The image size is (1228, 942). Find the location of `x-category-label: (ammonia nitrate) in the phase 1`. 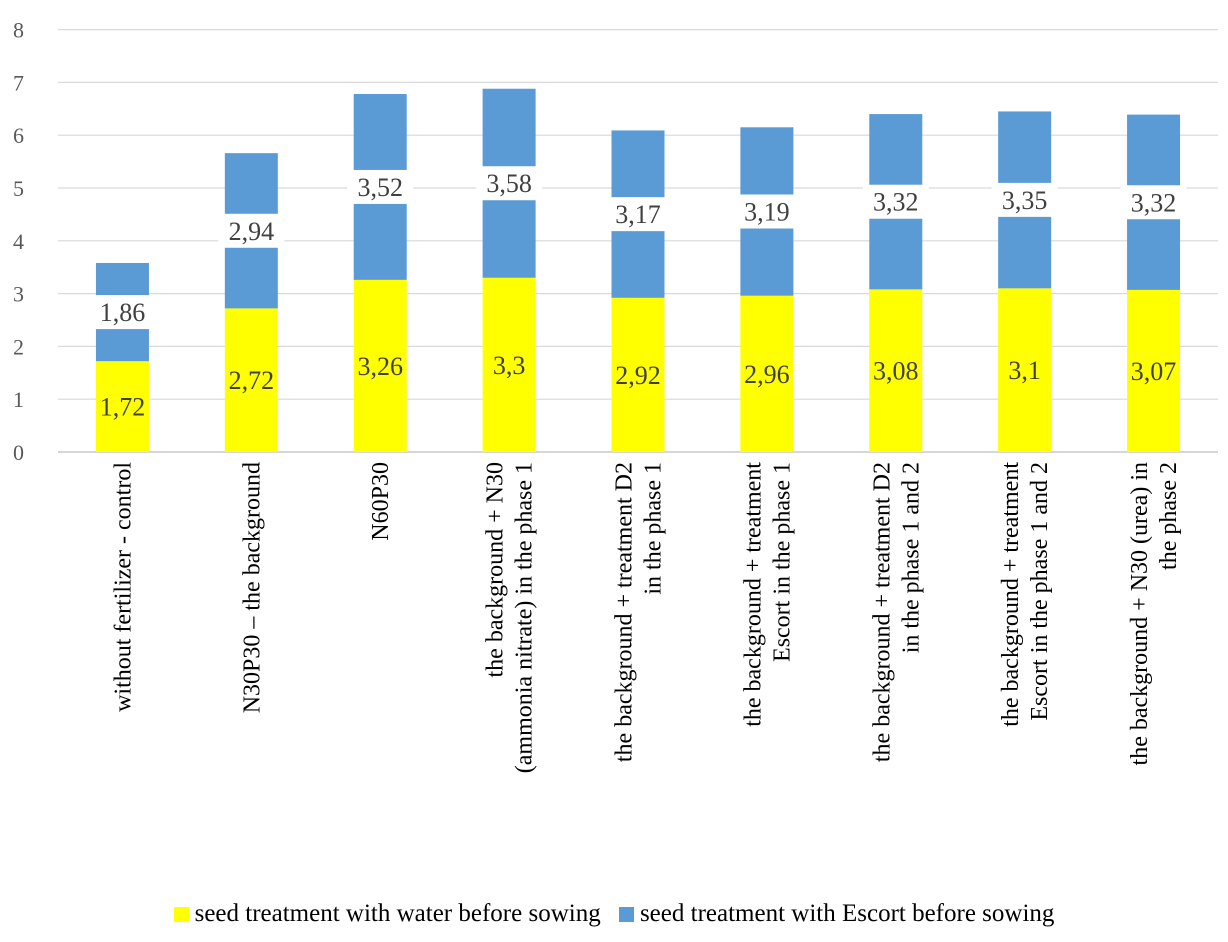

x-category-label: (ammonia nitrate) in the phase 1 is located at coordinates (525, 617).